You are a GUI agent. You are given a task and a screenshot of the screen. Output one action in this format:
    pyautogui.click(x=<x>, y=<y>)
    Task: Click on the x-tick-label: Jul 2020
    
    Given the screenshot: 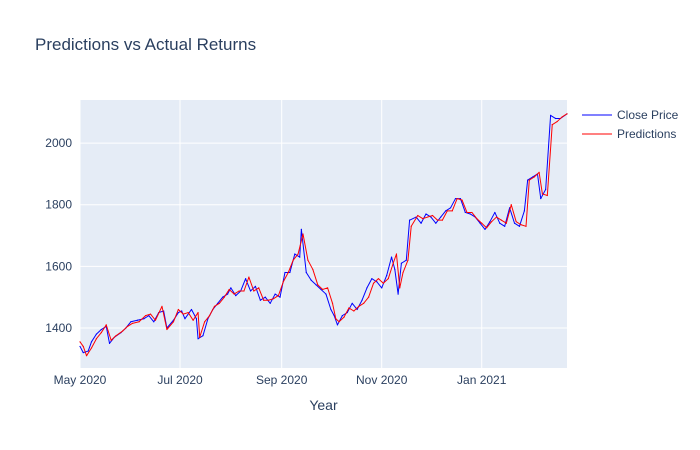 What is the action you would take?
    pyautogui.click(x=180, y=380)
    